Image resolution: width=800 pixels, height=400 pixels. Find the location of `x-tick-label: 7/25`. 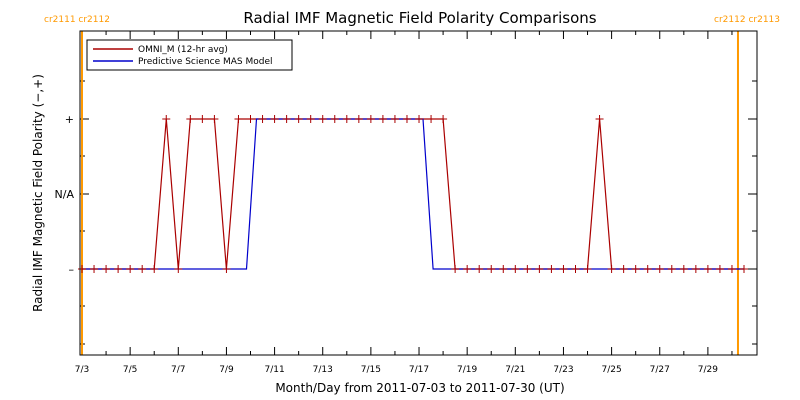

x-tick-label: 7/25 is located at coordinates (611, 370).